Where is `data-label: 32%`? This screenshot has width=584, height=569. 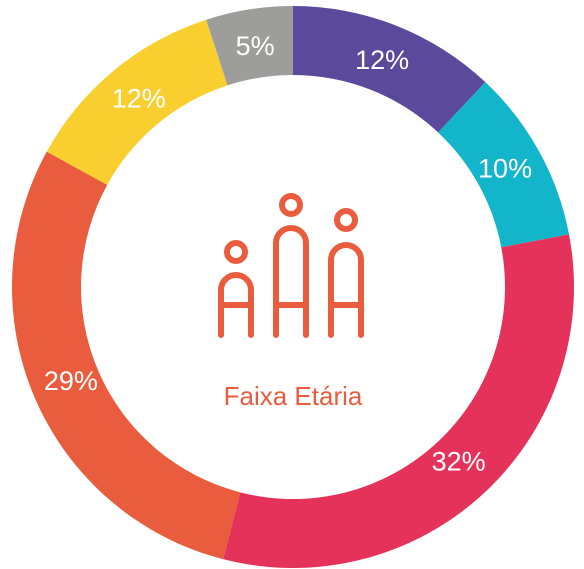 data-label: 32% is located at coordinates (459, 462).